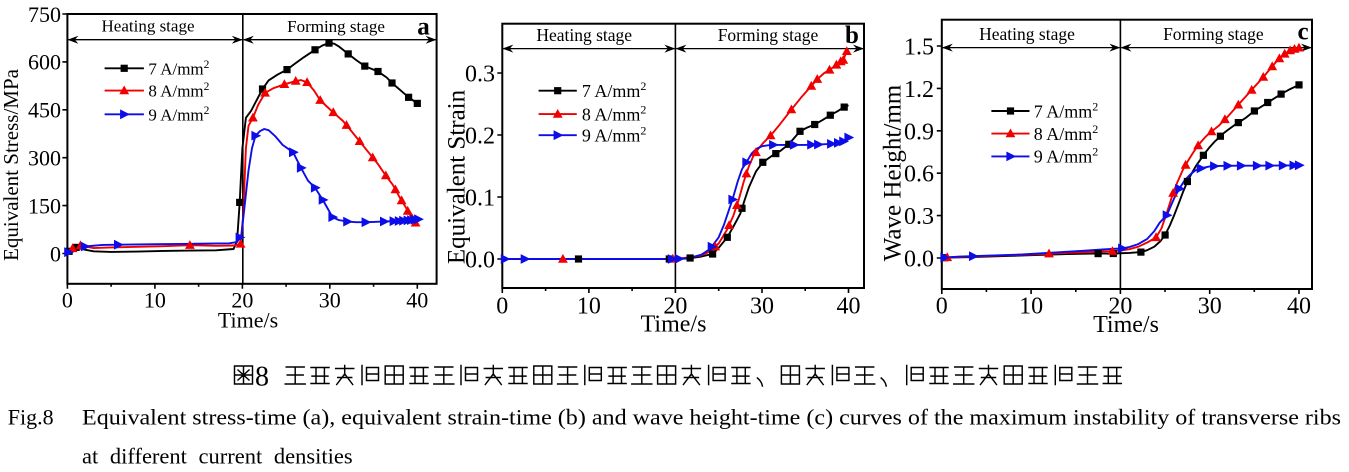 This screenshot has height=472, width=1349. I want to click on svg-text: 1.2, so click(919, 90).